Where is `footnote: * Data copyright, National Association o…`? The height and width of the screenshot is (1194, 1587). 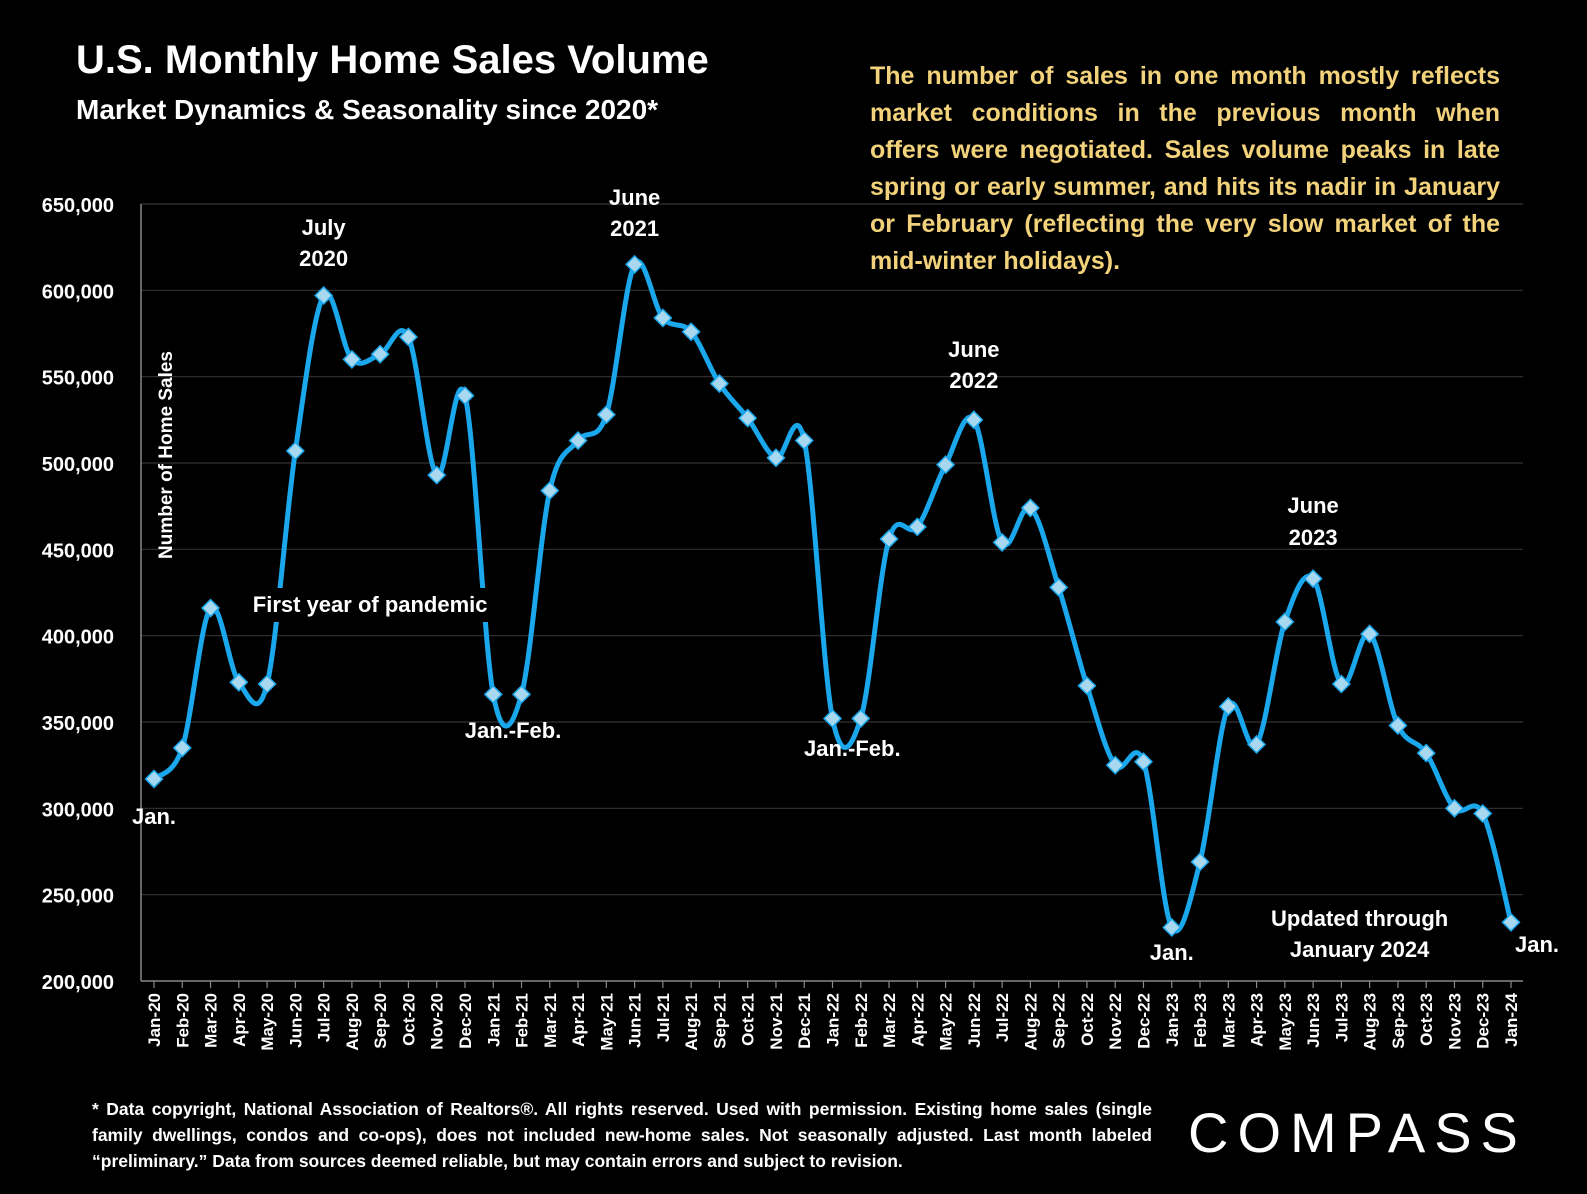 footnote: * Data copyright, National Association o… is located at coordinates (622, 1135).